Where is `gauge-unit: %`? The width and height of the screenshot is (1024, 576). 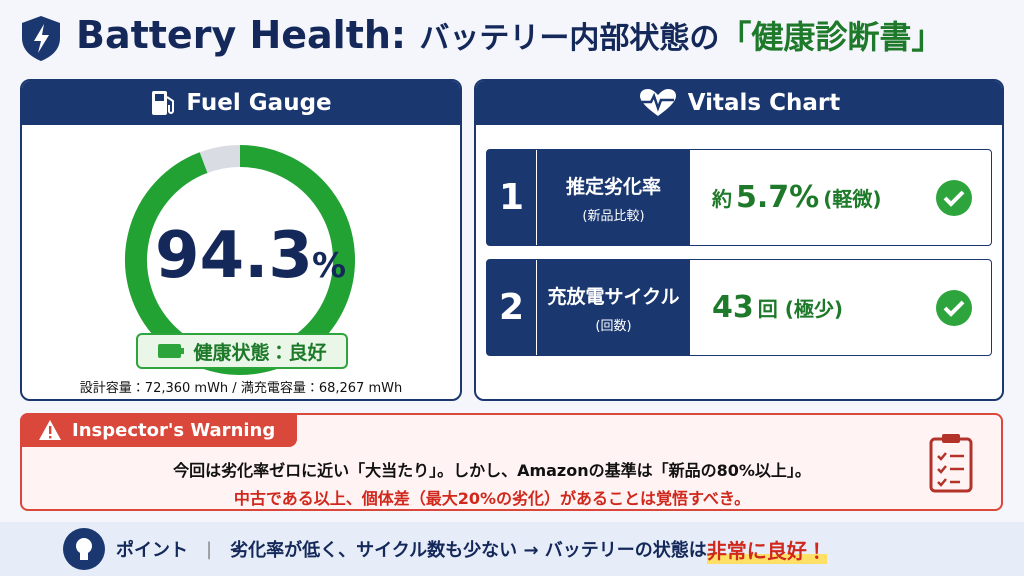 gauge-unit: % is located at coordinates (329, 266).